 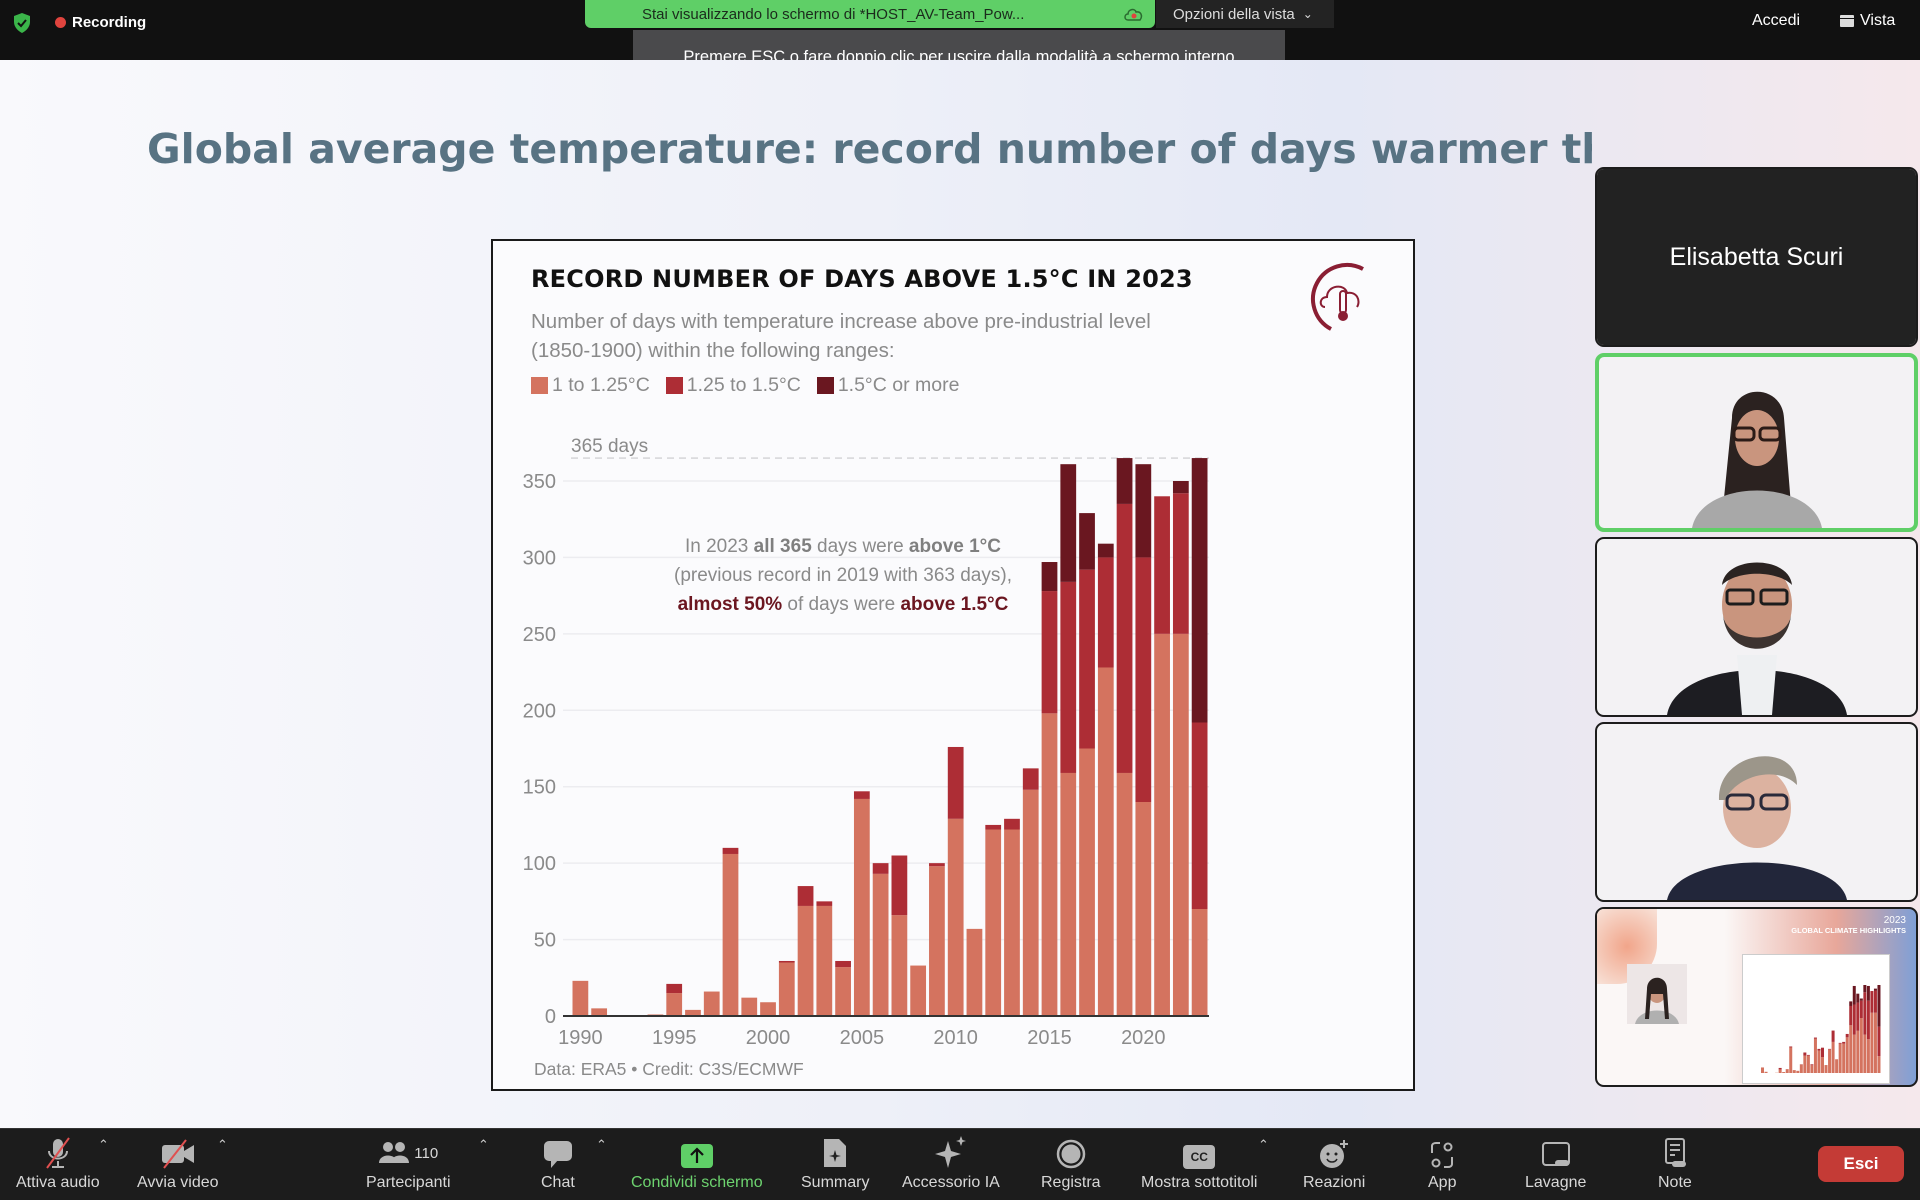 I want to click on summary-button: Summary, so click(x=835, y=1164).